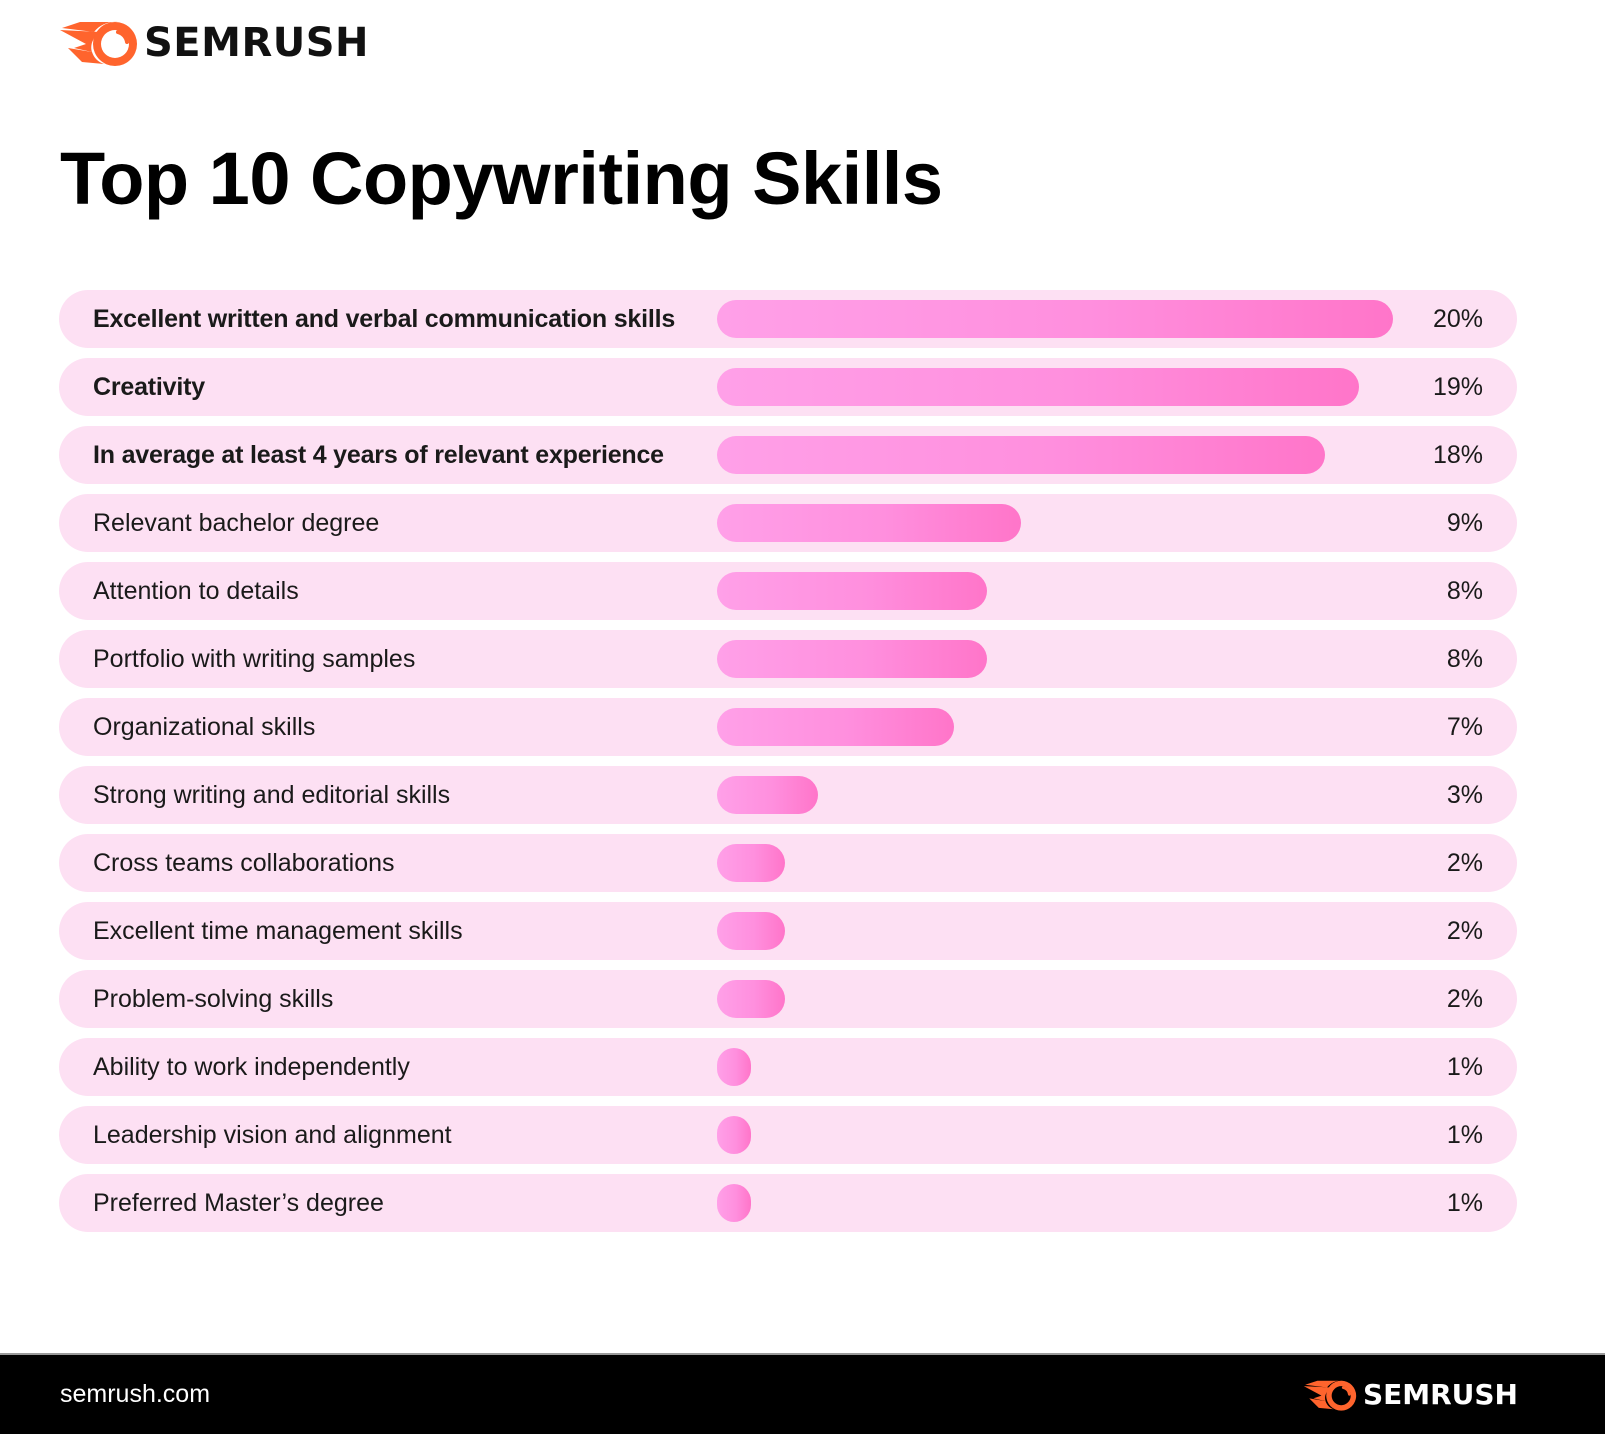 This screenshot has width=1605, height=1434. What do you see at coordinates (135, 1394) in the screenshot?
I see `footer-website-link: semrush.com` at bounding box center [135, 1394].